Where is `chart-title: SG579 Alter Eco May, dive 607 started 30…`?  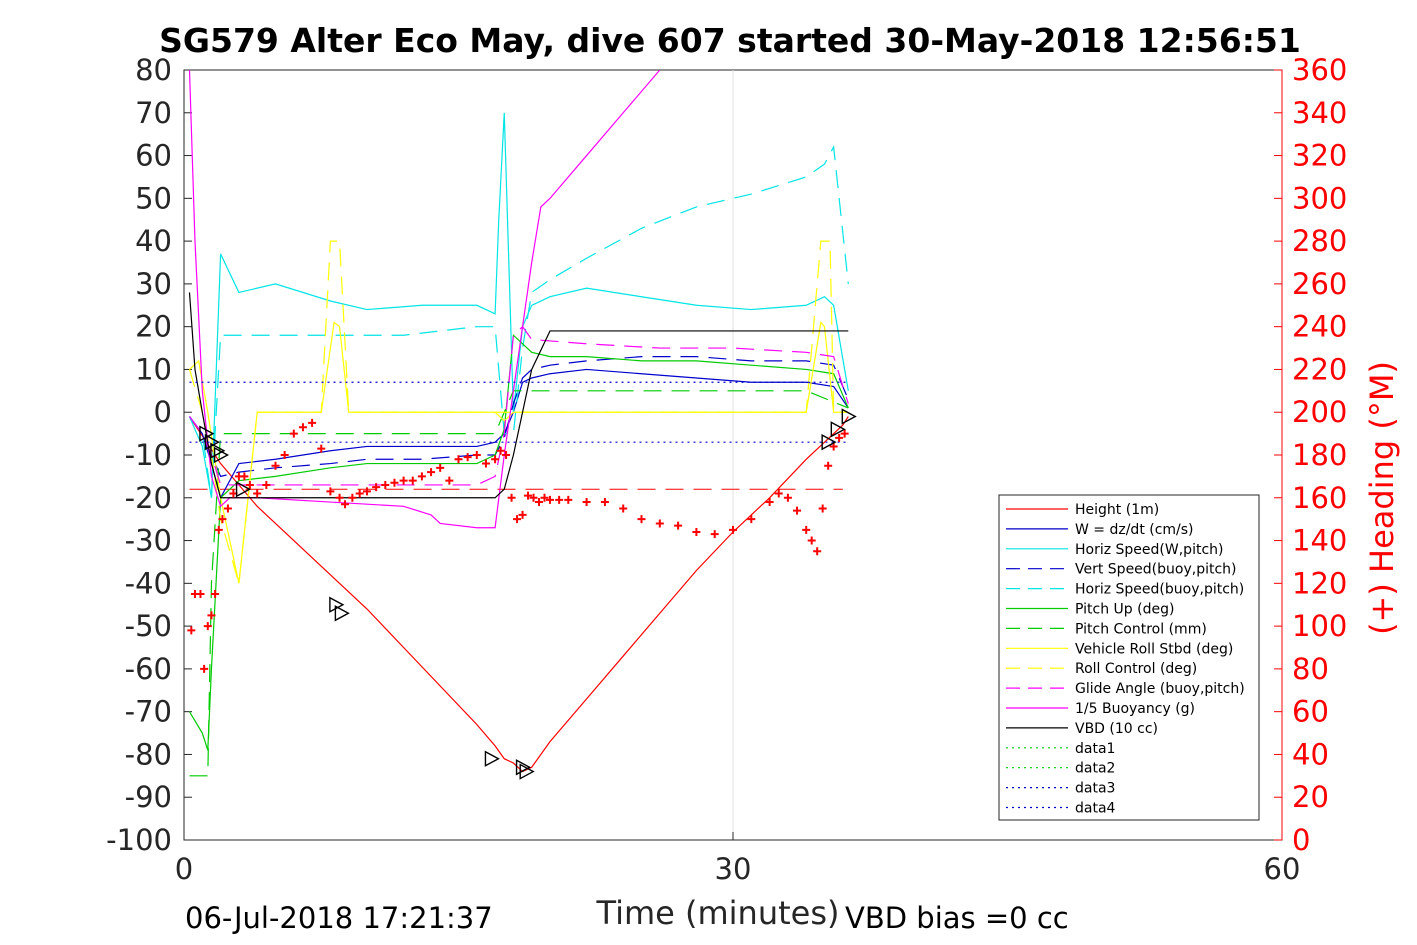
chart-title: SG579 Alter Eco May, dive 607 started 30… is located at coordinates (730, 40).